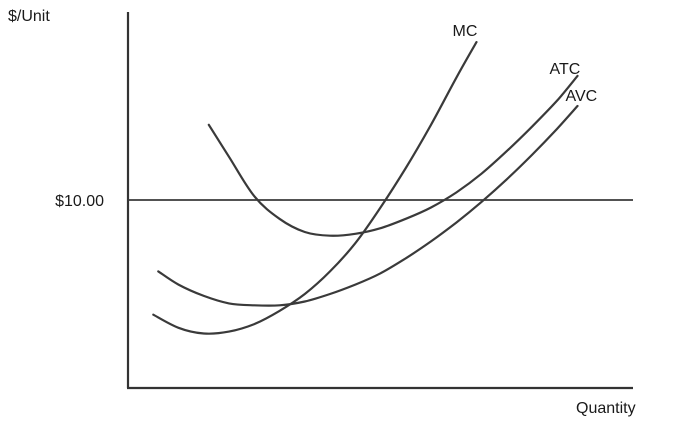 The image size is (688, 422). Describe the element at coordinates (79, 201) in the screenshot. I see `price-reference-label: $10.00` at that location.